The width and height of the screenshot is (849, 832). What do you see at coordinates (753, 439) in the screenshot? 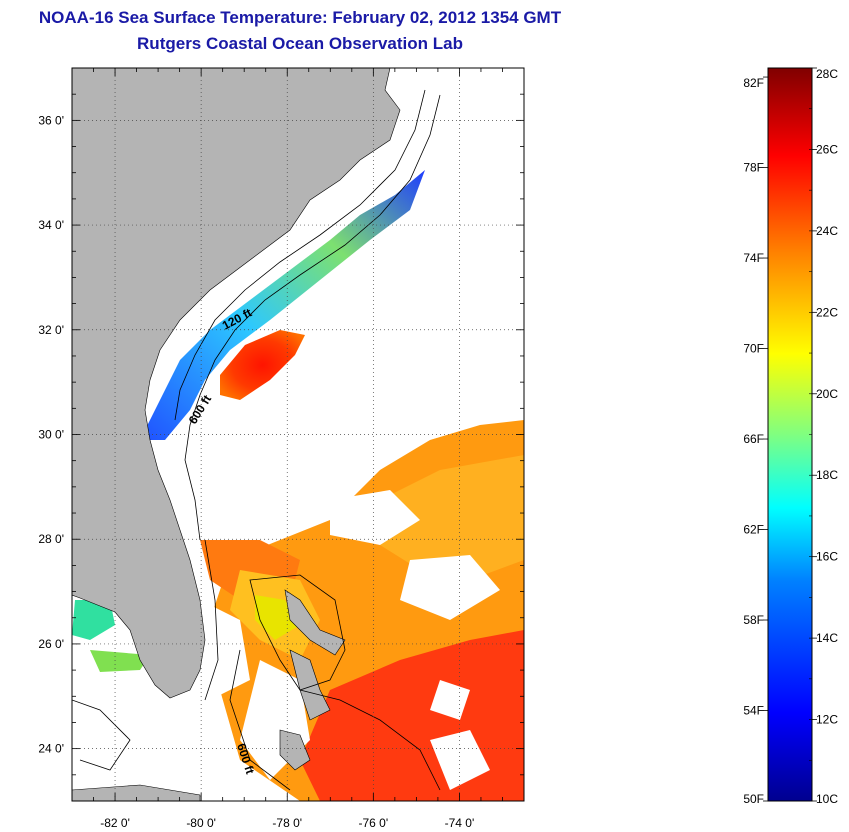
I see `fahrenheit-tick-label: 66F` at bounding box center [753, 439].